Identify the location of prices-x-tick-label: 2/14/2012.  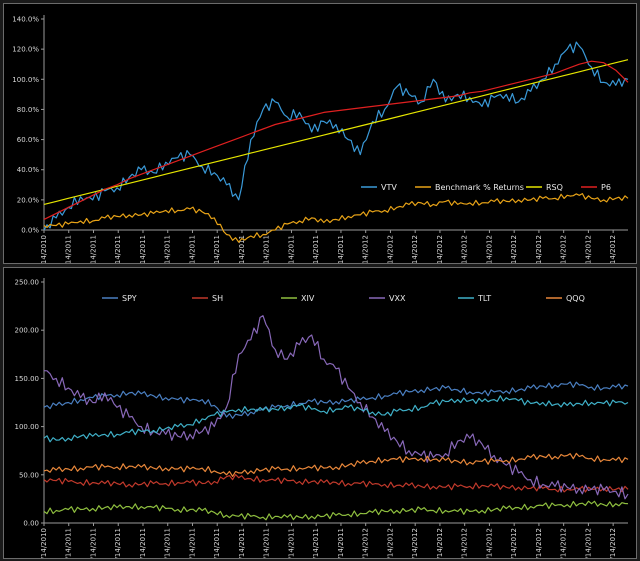
(390, 543).